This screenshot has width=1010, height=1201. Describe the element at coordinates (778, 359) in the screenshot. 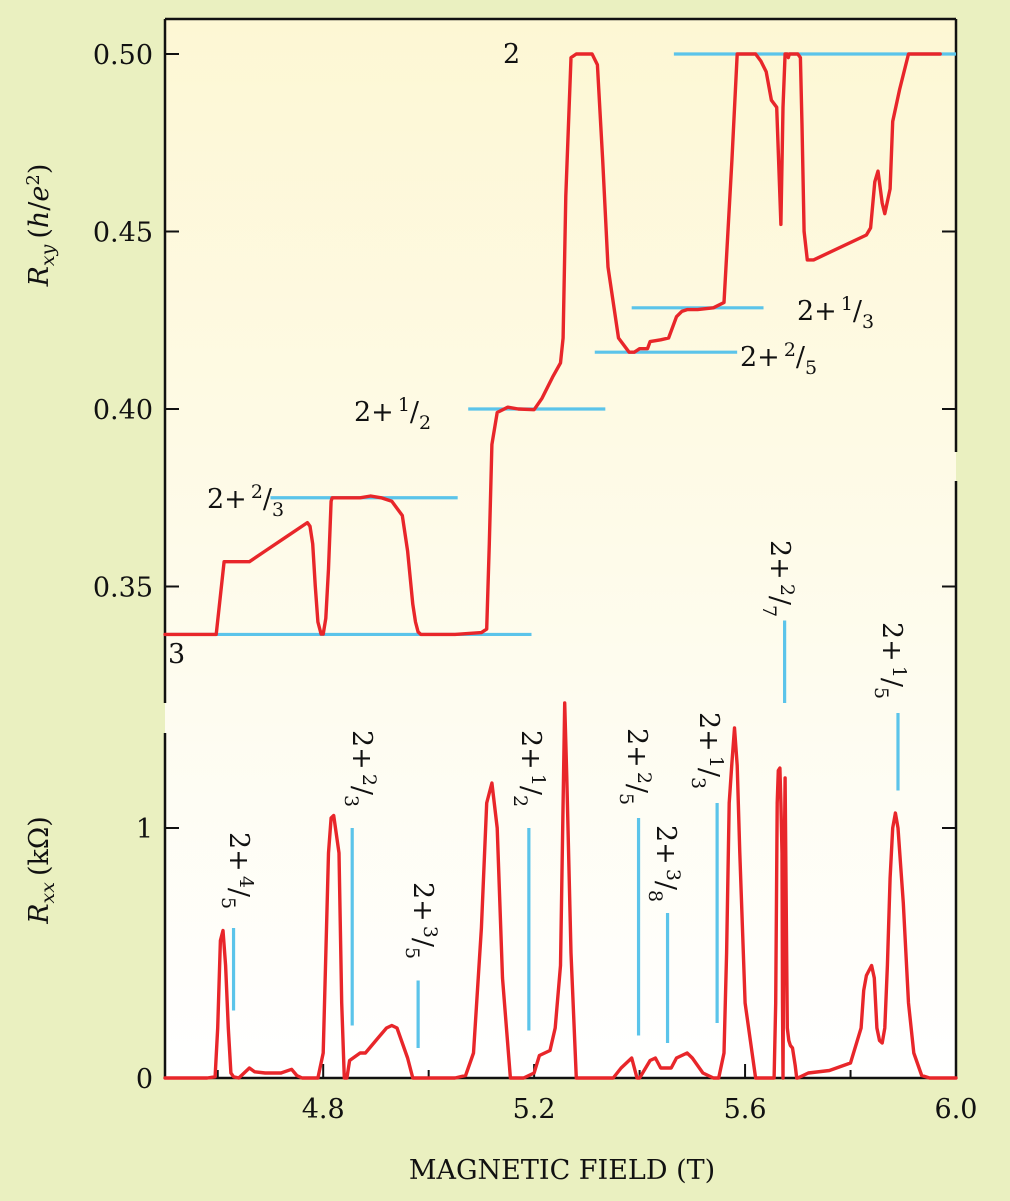

I see `plateau-label: 2+ 2/5` at that location.